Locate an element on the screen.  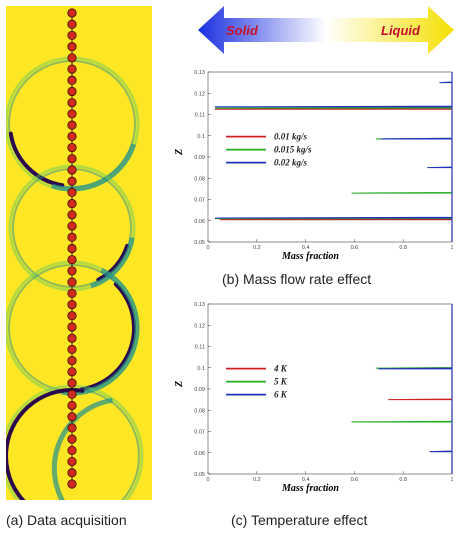
chart-c-ytick-label: 0.08 is located at coordinates (199, 411).